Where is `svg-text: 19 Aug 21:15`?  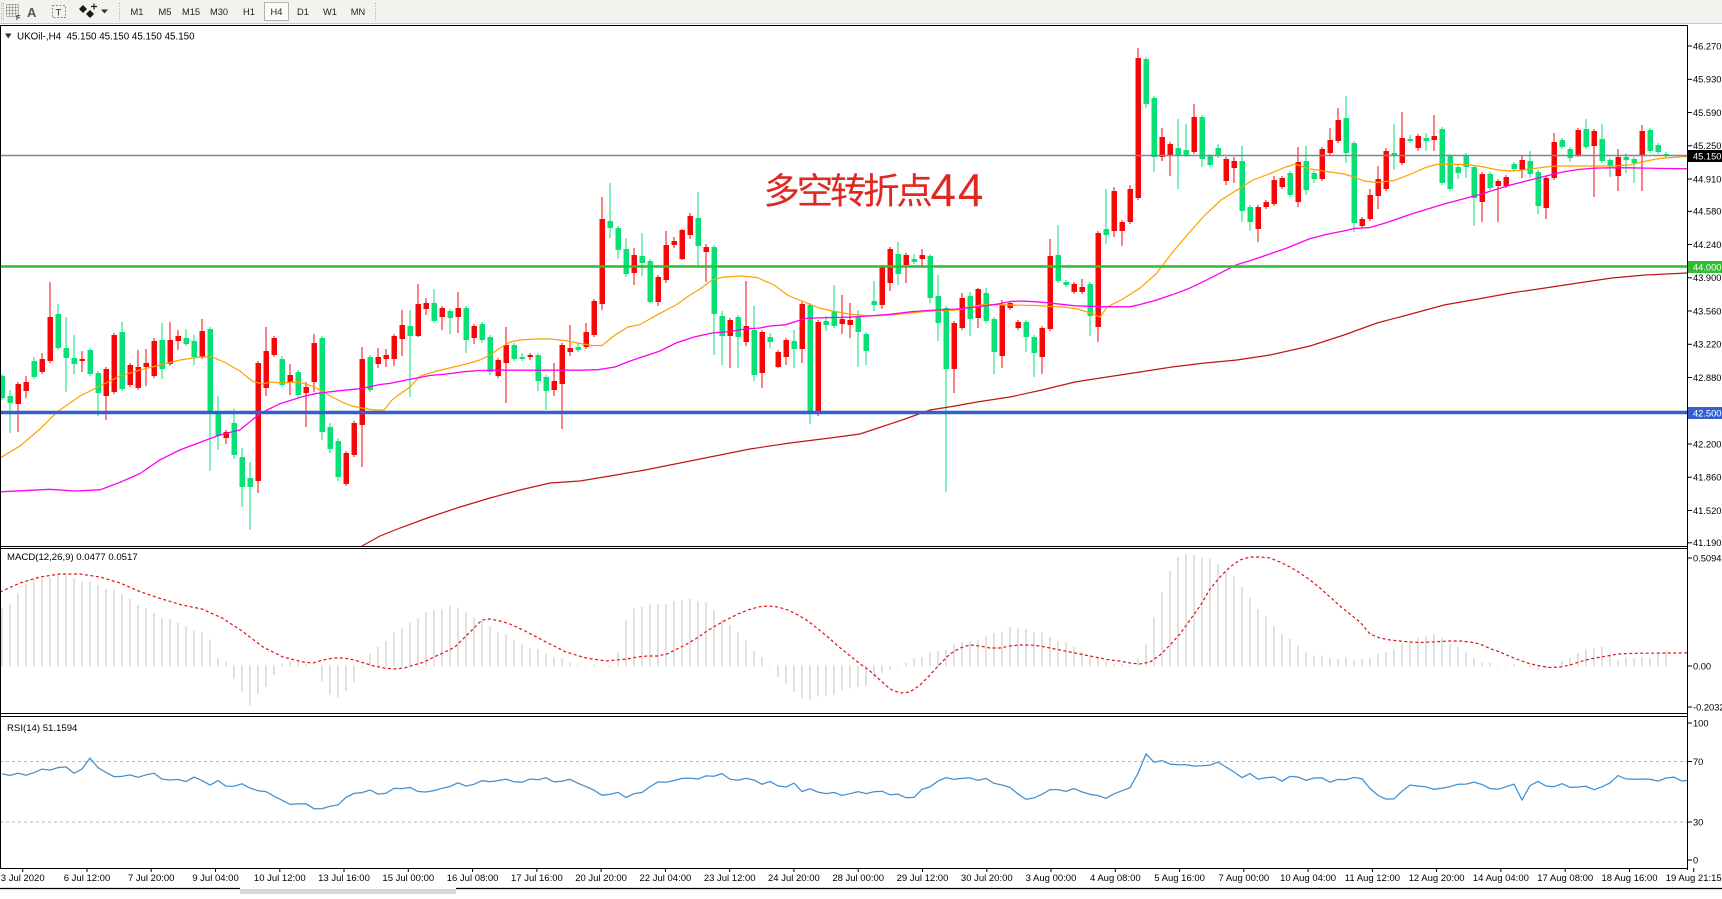
svg-text: 19 Aug 21:15 is located at coordinates (1694, 878).